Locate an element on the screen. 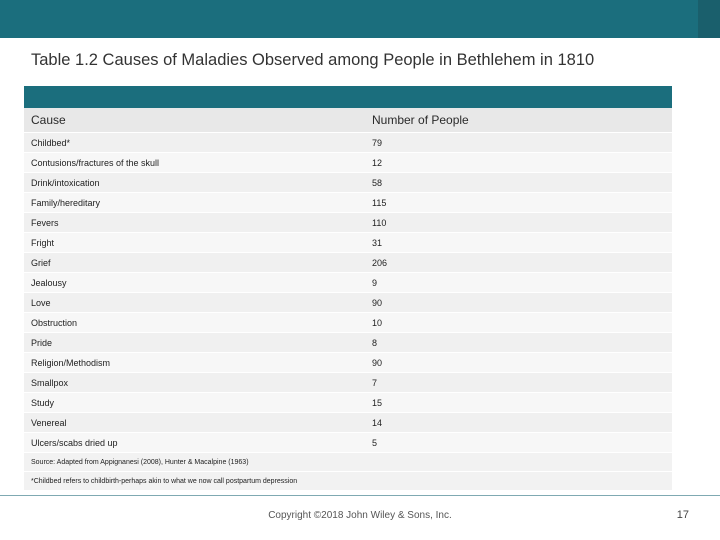  cell-number-of-people: 10 is located at coordinates (377, 322).